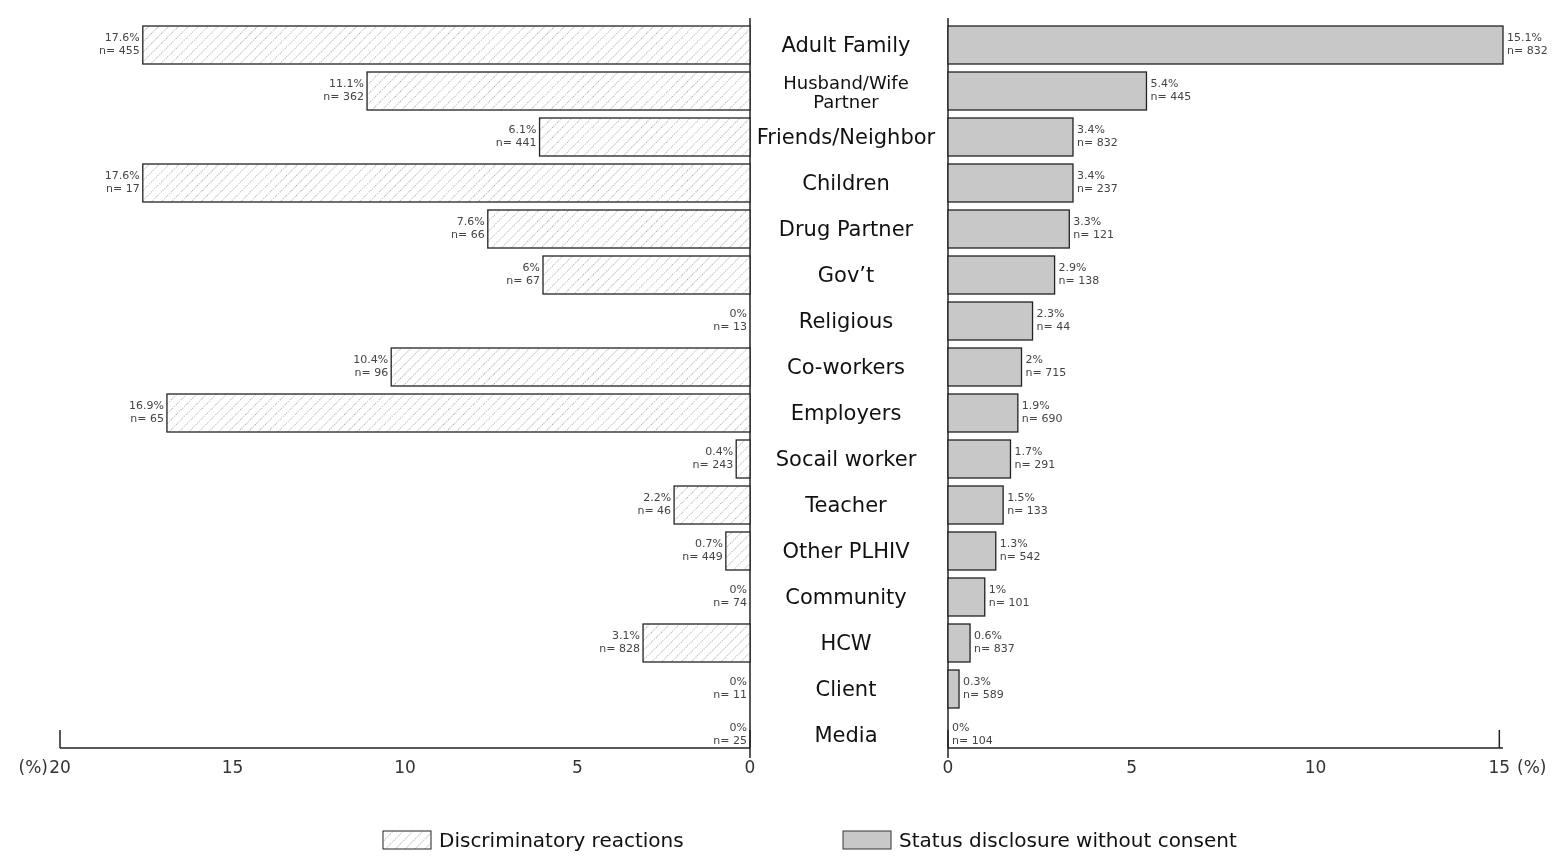 This screenshot has width=1566, height=865. I want to click on data-label: 16.9% n= 65, so click(146, 412).